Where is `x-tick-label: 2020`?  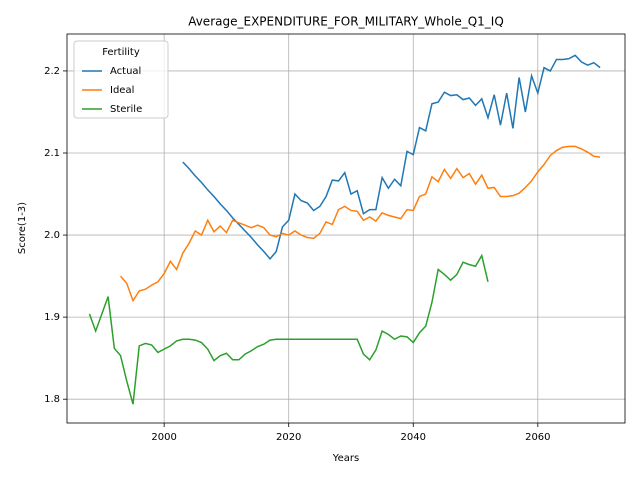 x-tick-label: 2020 is located at coordinates (288, 437).